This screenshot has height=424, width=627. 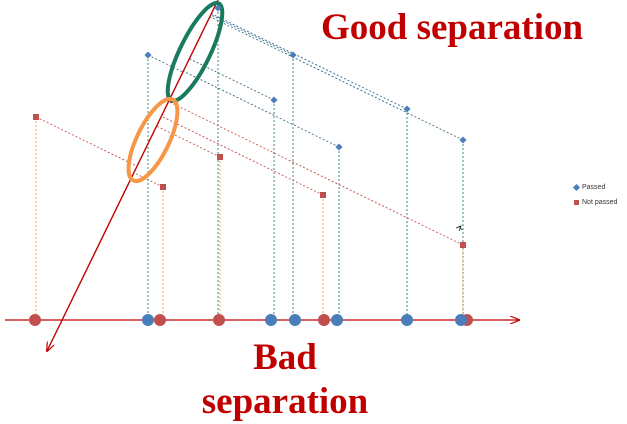 I want to click on bad-separation-label-line2: separation, so click(x=285, y=401).